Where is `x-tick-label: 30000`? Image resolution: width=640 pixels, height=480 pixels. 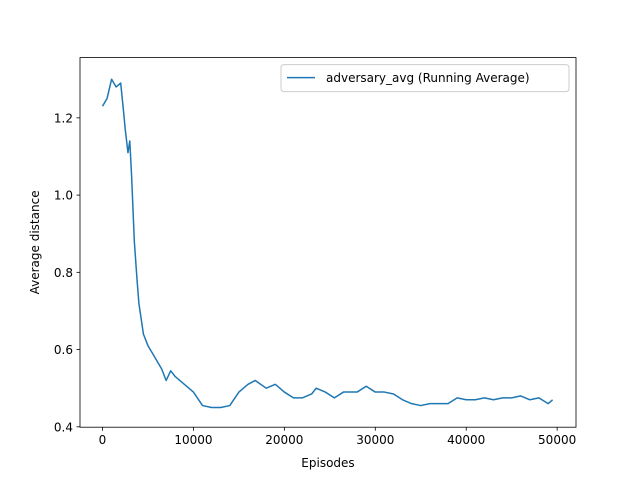 x-tick-label: 30000 is located at coordinates (375, 440).